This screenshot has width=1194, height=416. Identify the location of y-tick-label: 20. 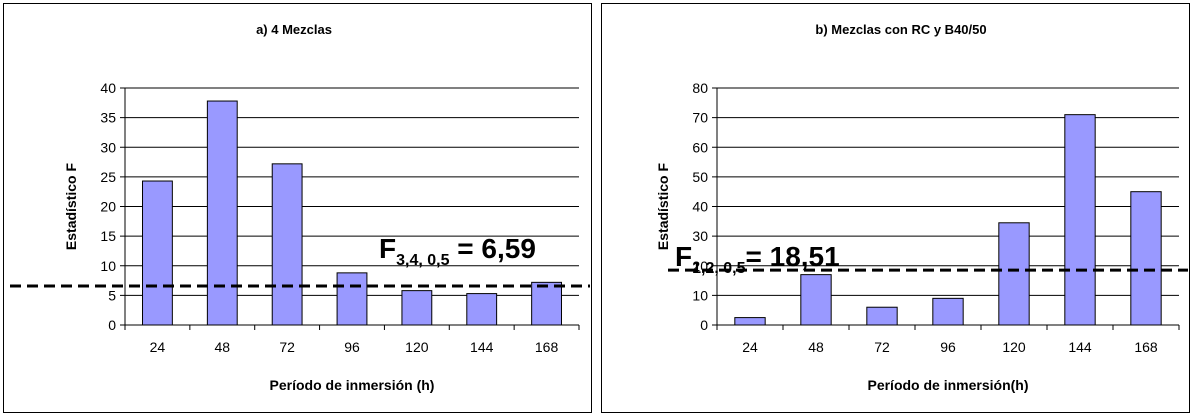
(108, 207).